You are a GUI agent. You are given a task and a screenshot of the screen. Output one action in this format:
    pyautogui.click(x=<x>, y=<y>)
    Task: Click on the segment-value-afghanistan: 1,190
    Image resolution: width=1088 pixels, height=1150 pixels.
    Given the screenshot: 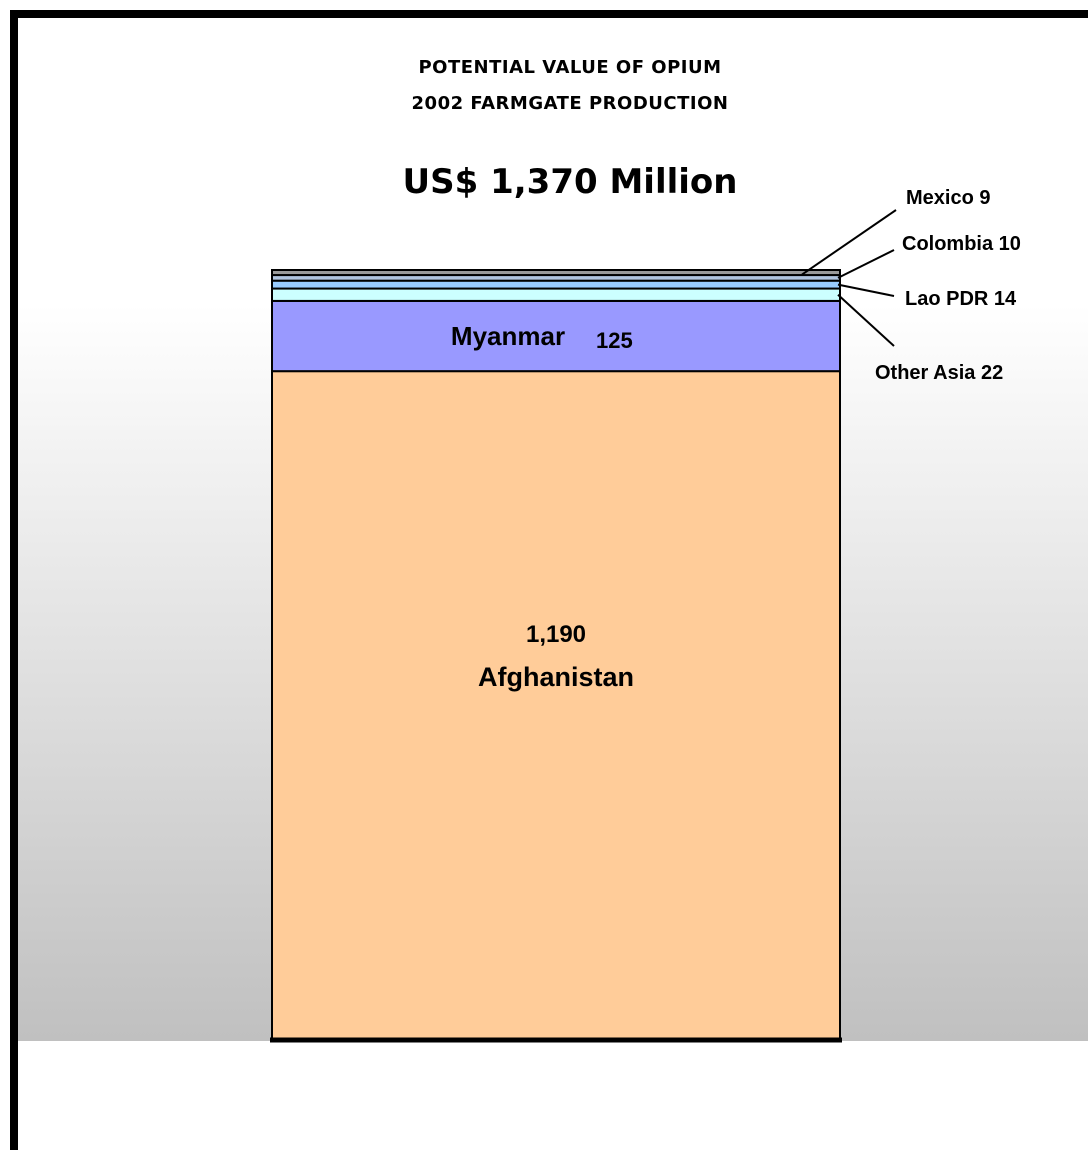 What is the action you would take?
    pyautogui.click(x=556, y=634)
    